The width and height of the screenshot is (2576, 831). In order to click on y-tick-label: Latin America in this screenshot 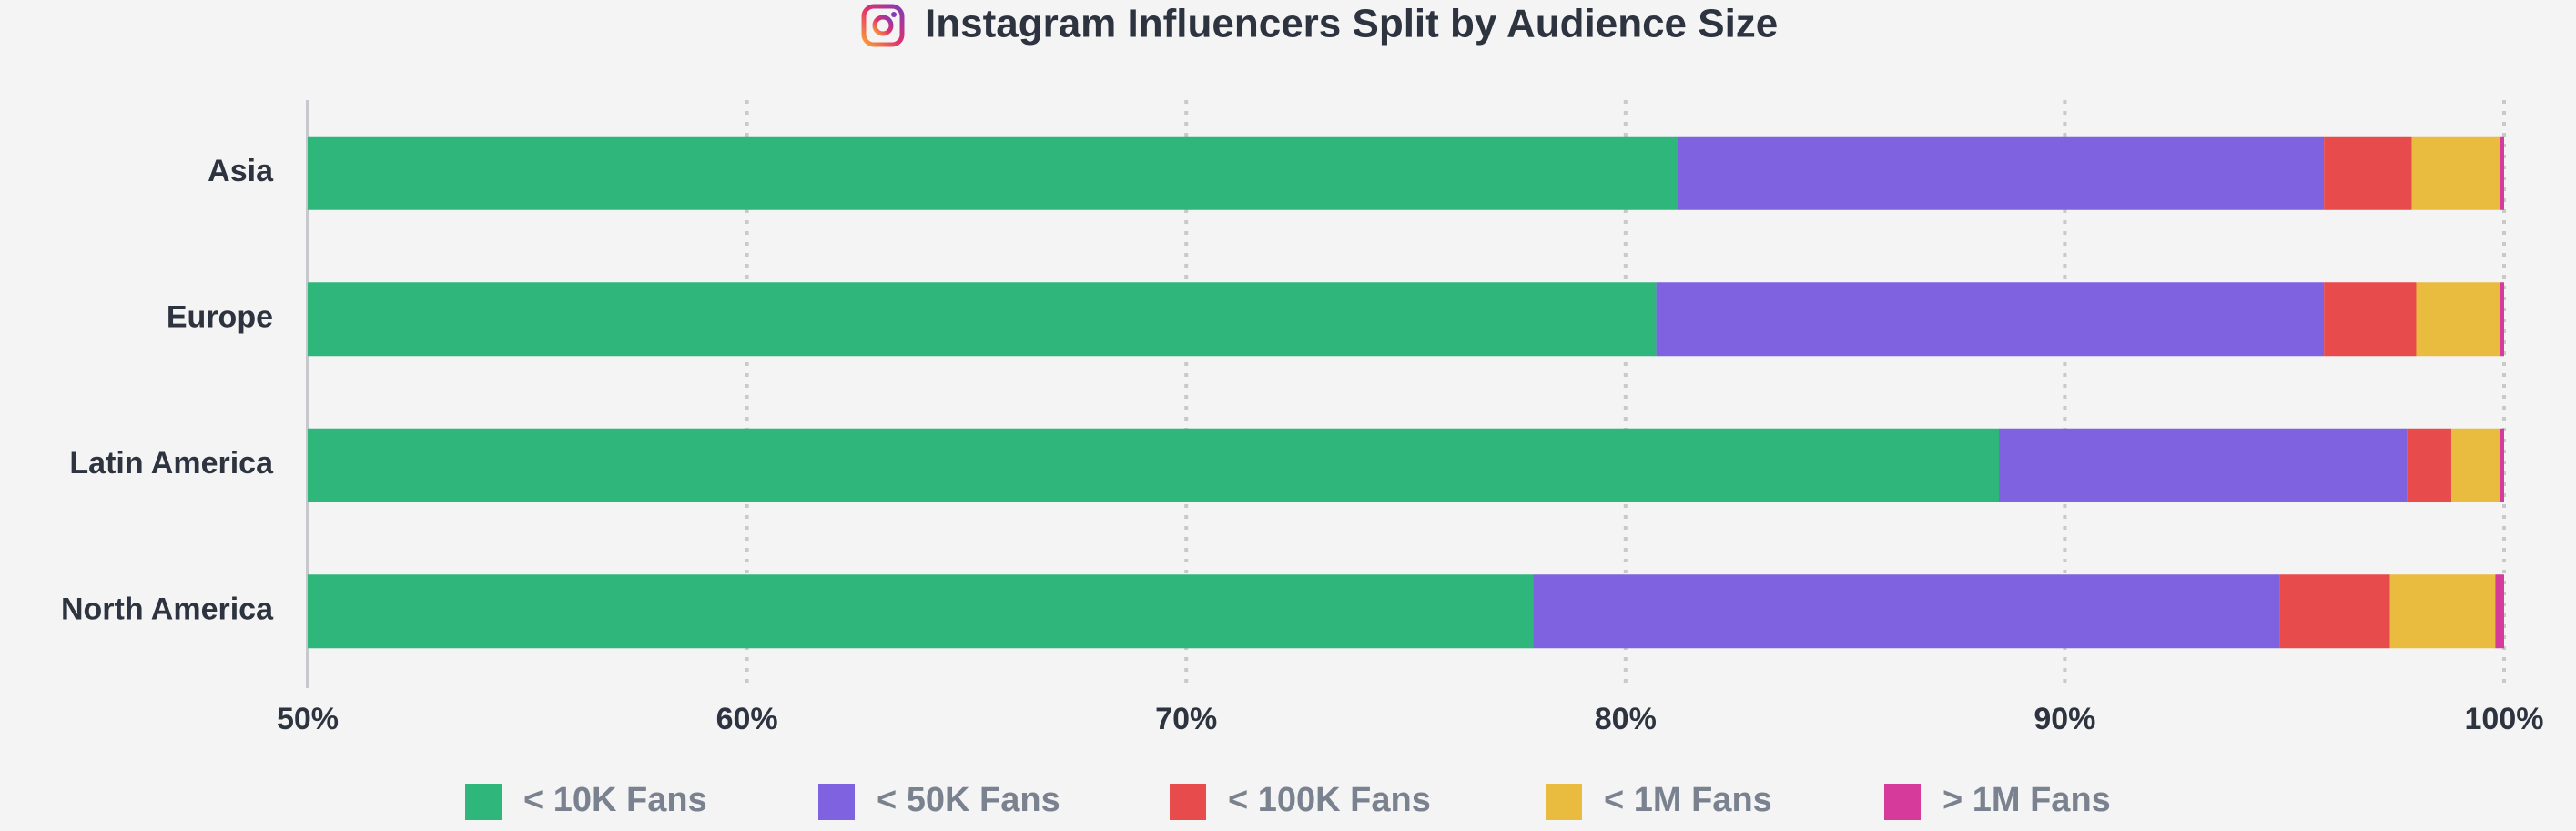, I will do `click(171, 463)`.